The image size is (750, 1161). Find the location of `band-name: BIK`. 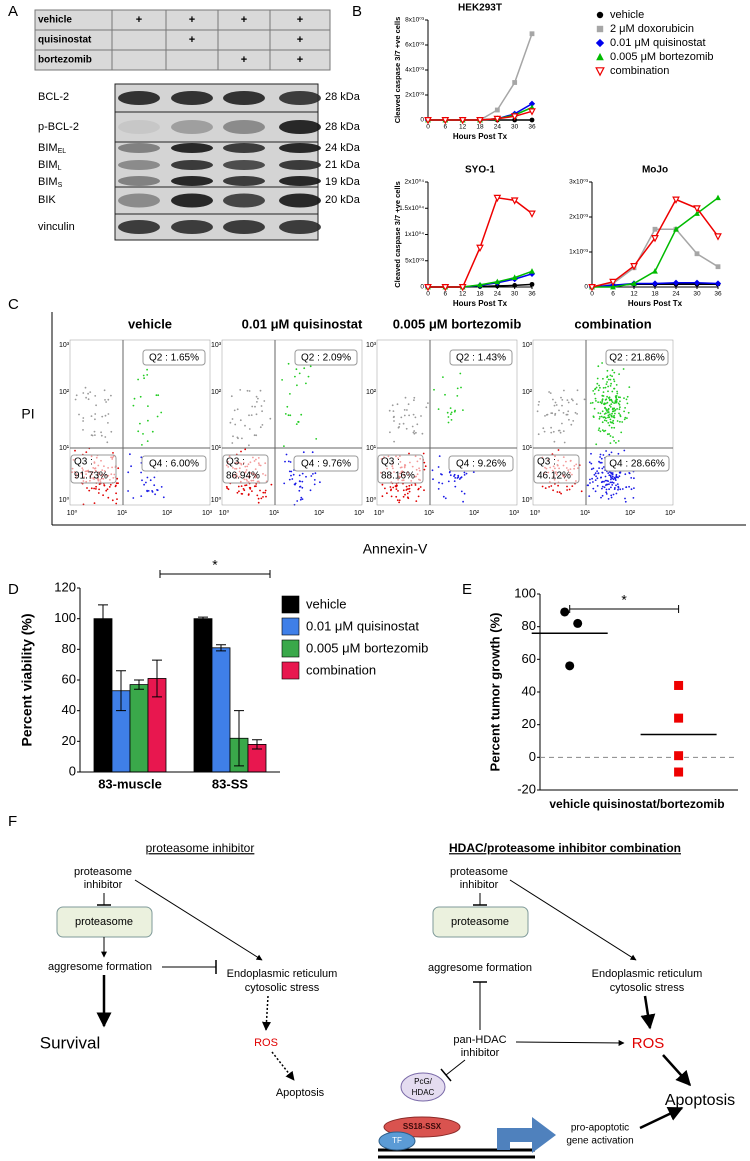

band-name: BIK is located at coordinates (47, 200).